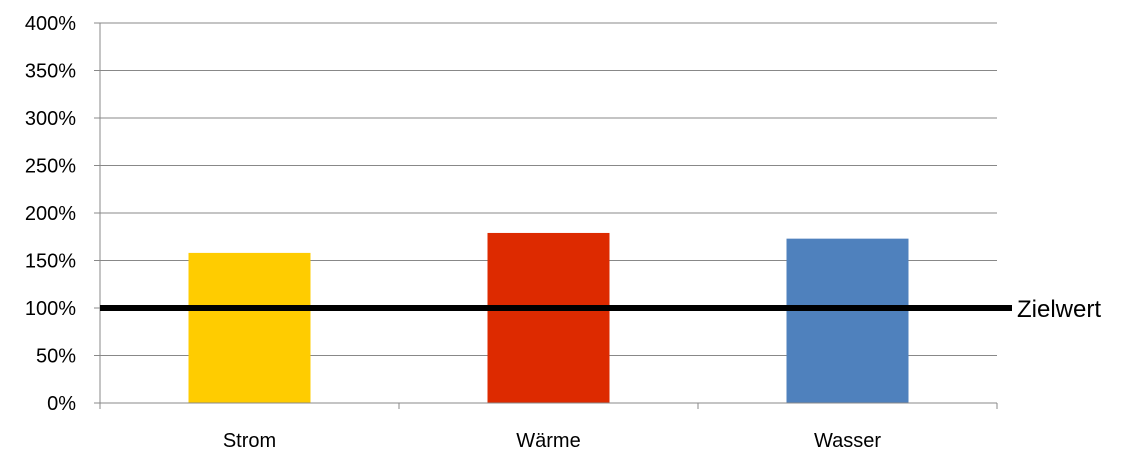 This screenshot has width=1144, height=450. I want to click on y-tick-label: 0%, so click(61, 404).